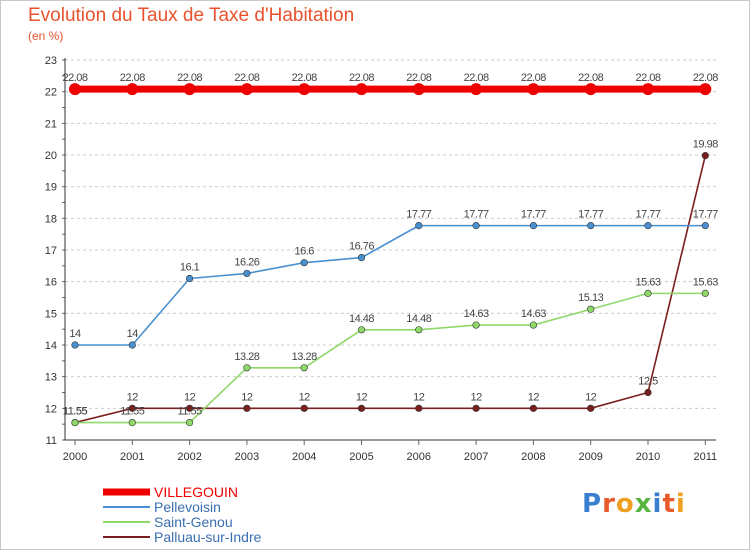  Describe the element at coordinates (51, 441) in the screenshot. I see `y-tick-label: 11` at that location.